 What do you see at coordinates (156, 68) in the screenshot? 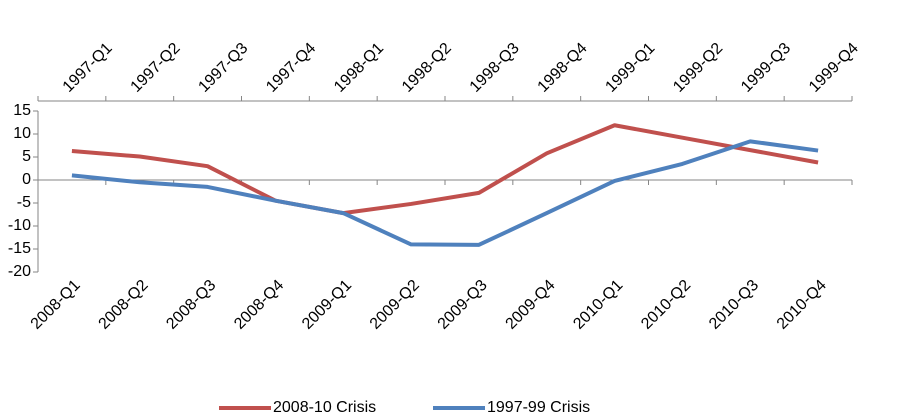
I see `x2-tick-label: 1997-Q2` at bounding box center [156, 68].